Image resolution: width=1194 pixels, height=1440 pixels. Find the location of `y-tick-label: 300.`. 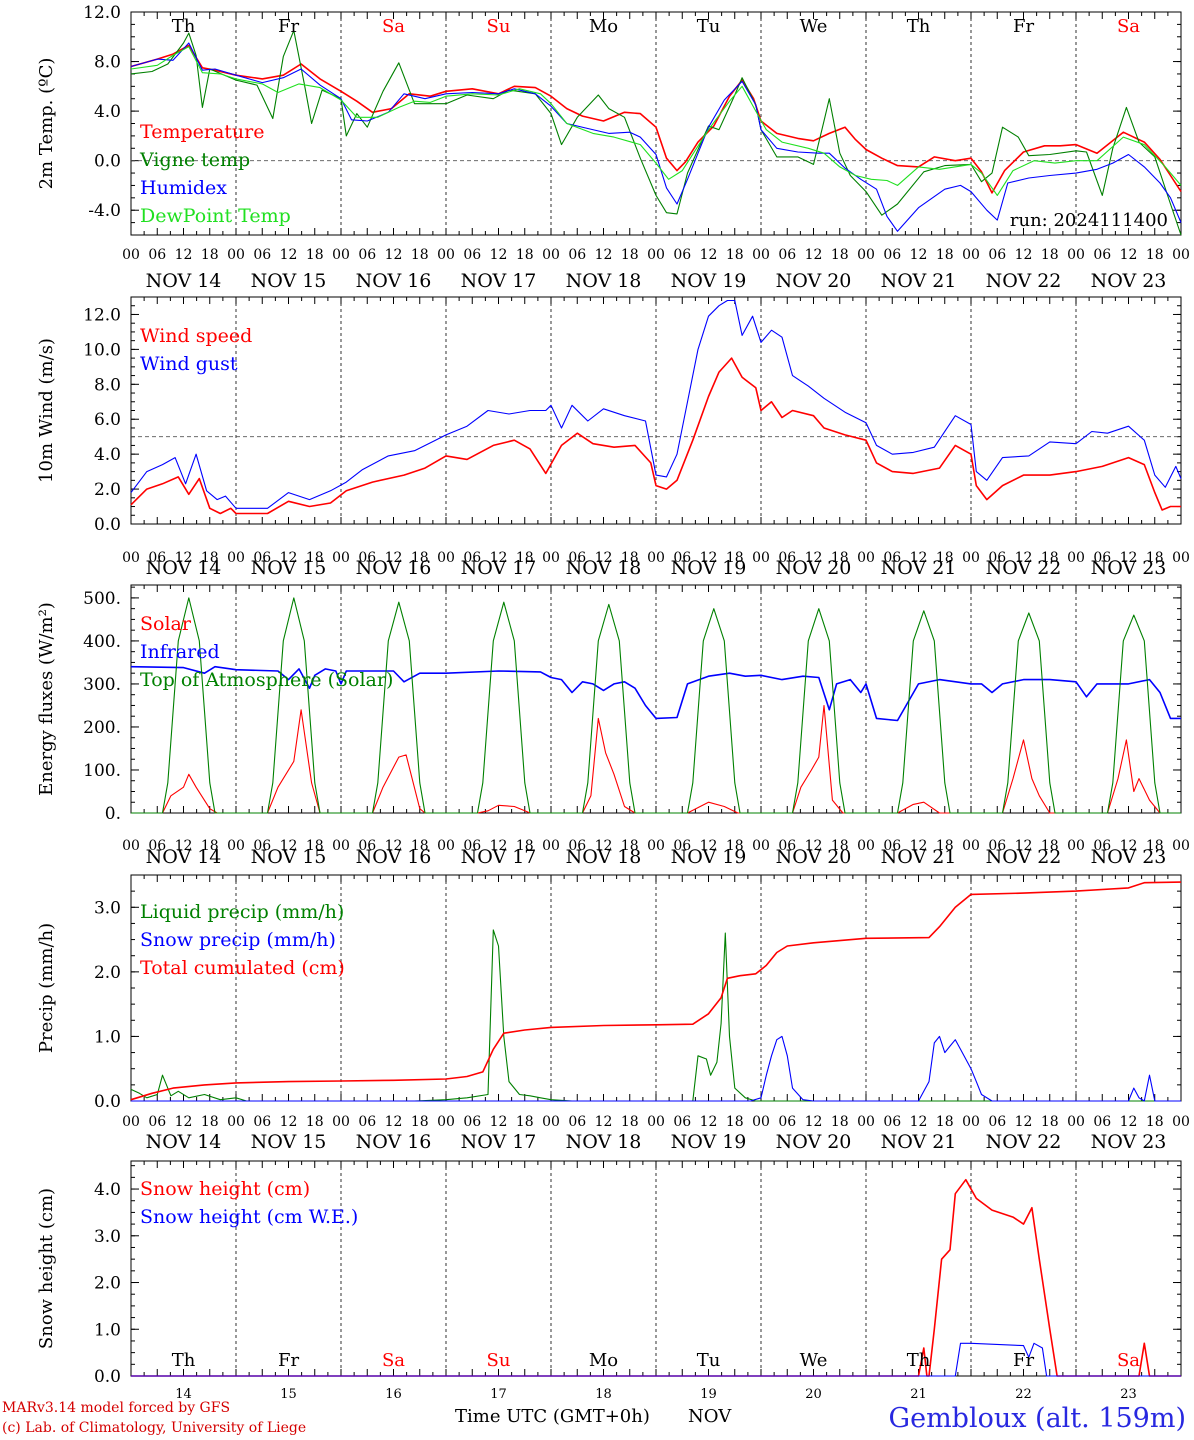

y-tick-label: 300. is located at coordinates (102, 685).